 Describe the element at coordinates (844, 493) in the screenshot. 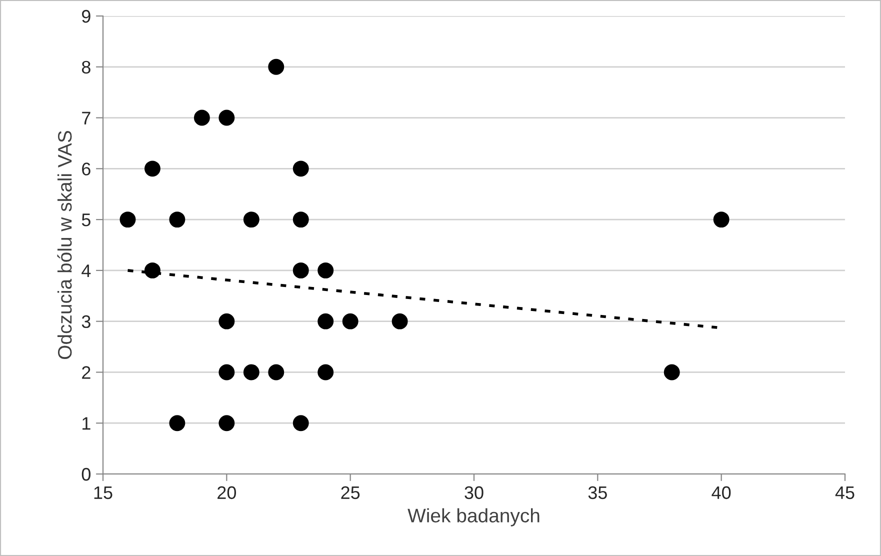

I see `x-tick-label: 45` at that location.